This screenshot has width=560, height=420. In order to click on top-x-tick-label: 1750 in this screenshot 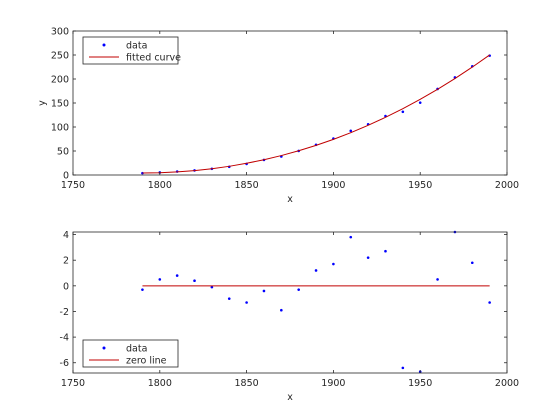, I will do `click(73, 185)`.